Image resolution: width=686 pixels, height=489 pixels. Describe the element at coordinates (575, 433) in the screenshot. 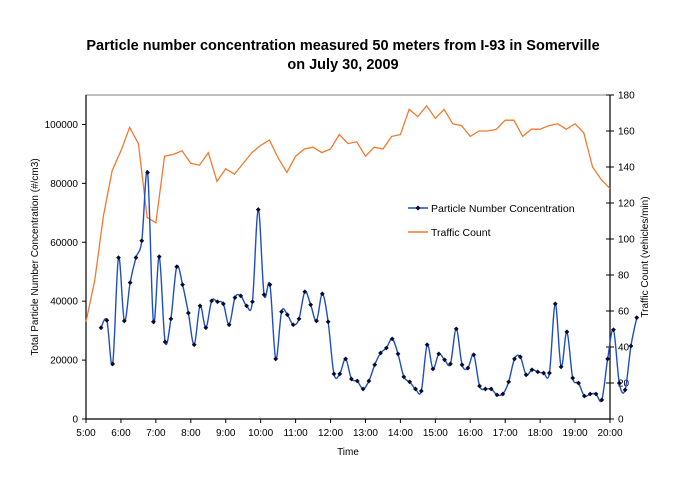

I see `x-tick-label: 19:00` at that location.